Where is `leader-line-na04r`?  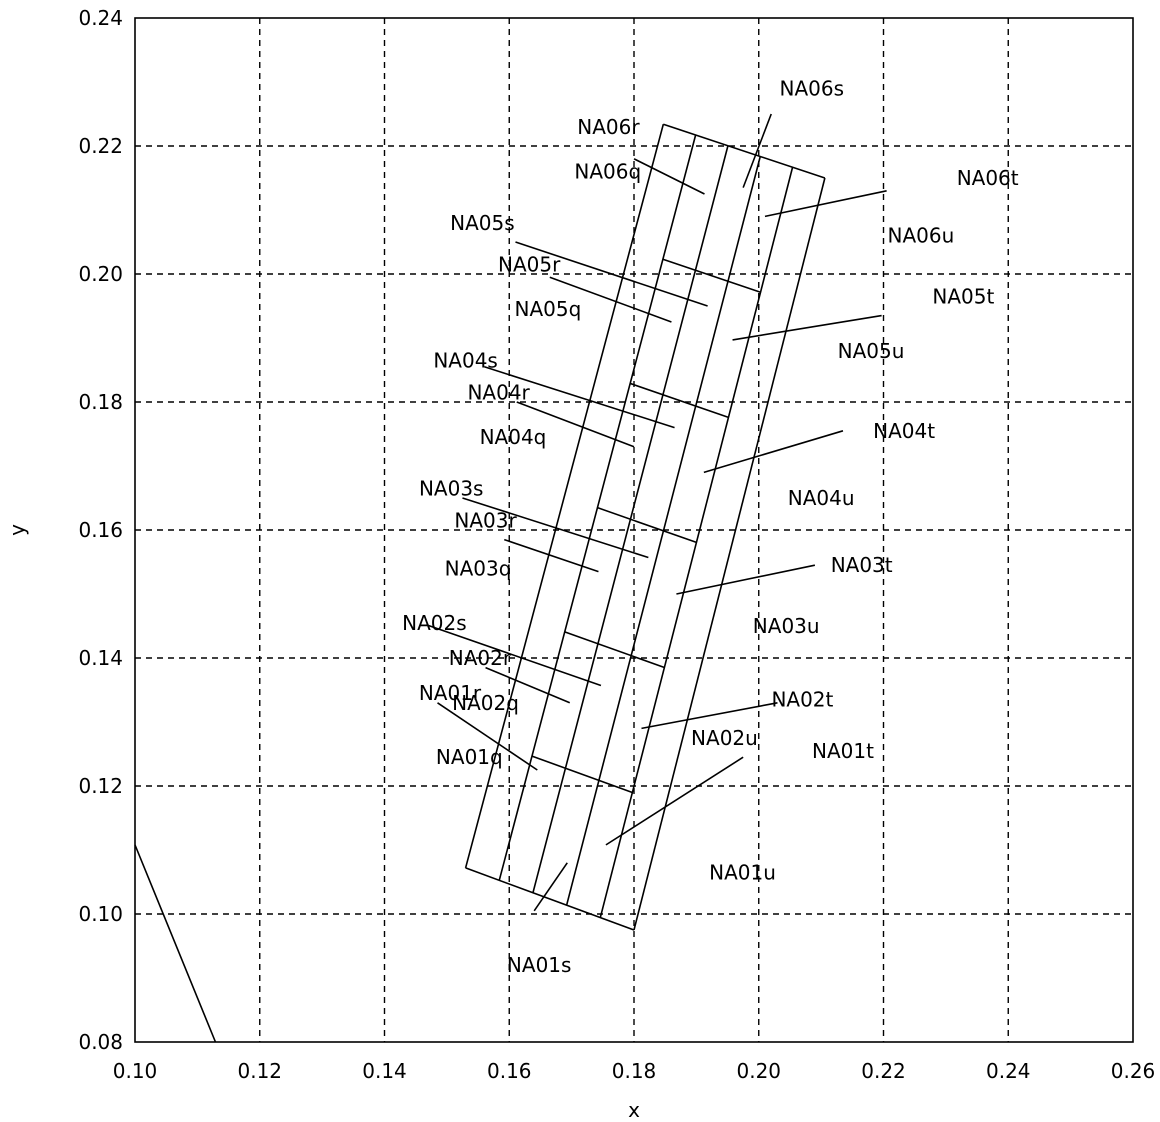 leader-line-na04r is located at coordinates (575, 424).